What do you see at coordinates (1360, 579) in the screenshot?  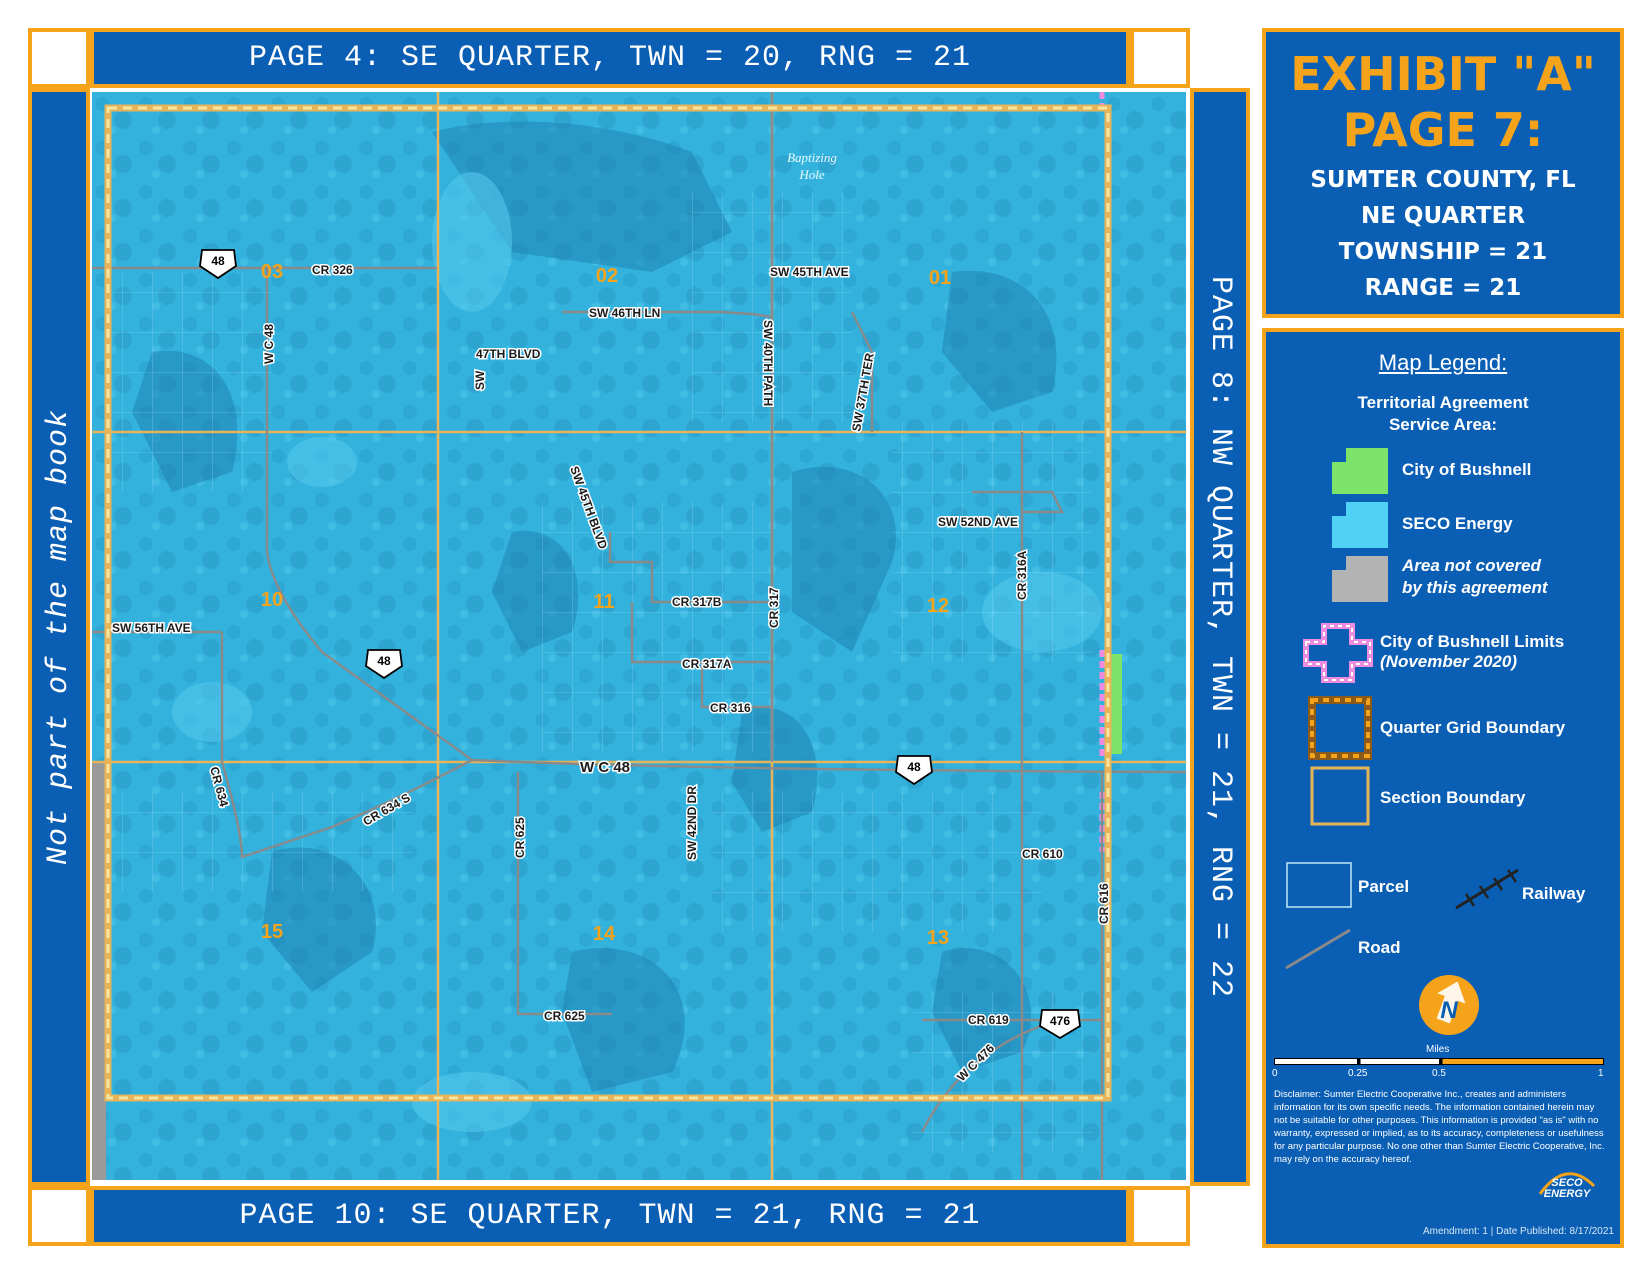 I see `not-covered-swatch` at bounding box center [1360, 579].